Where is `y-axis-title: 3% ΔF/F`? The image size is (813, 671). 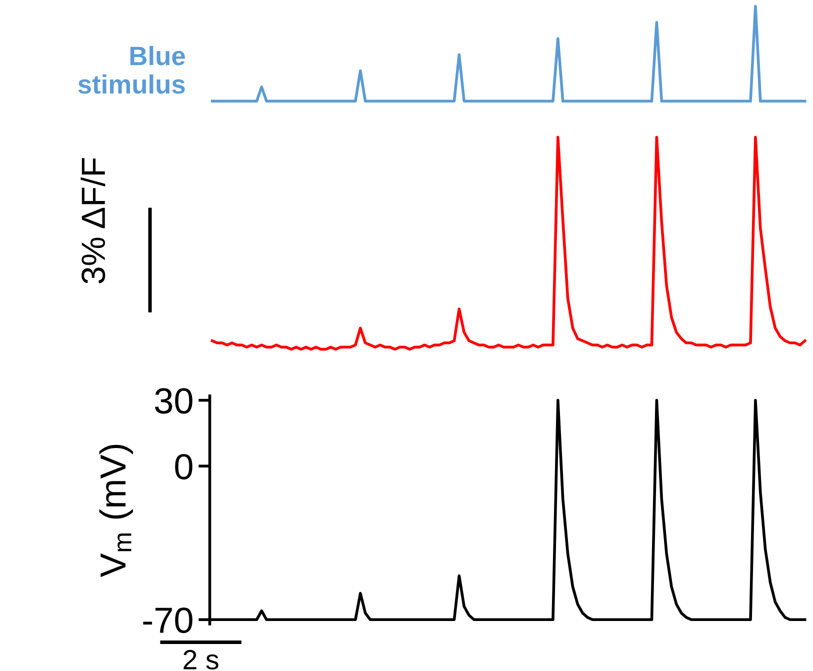
y-axis-title: 3% ΔF/F is located at coordinates (93, 221).